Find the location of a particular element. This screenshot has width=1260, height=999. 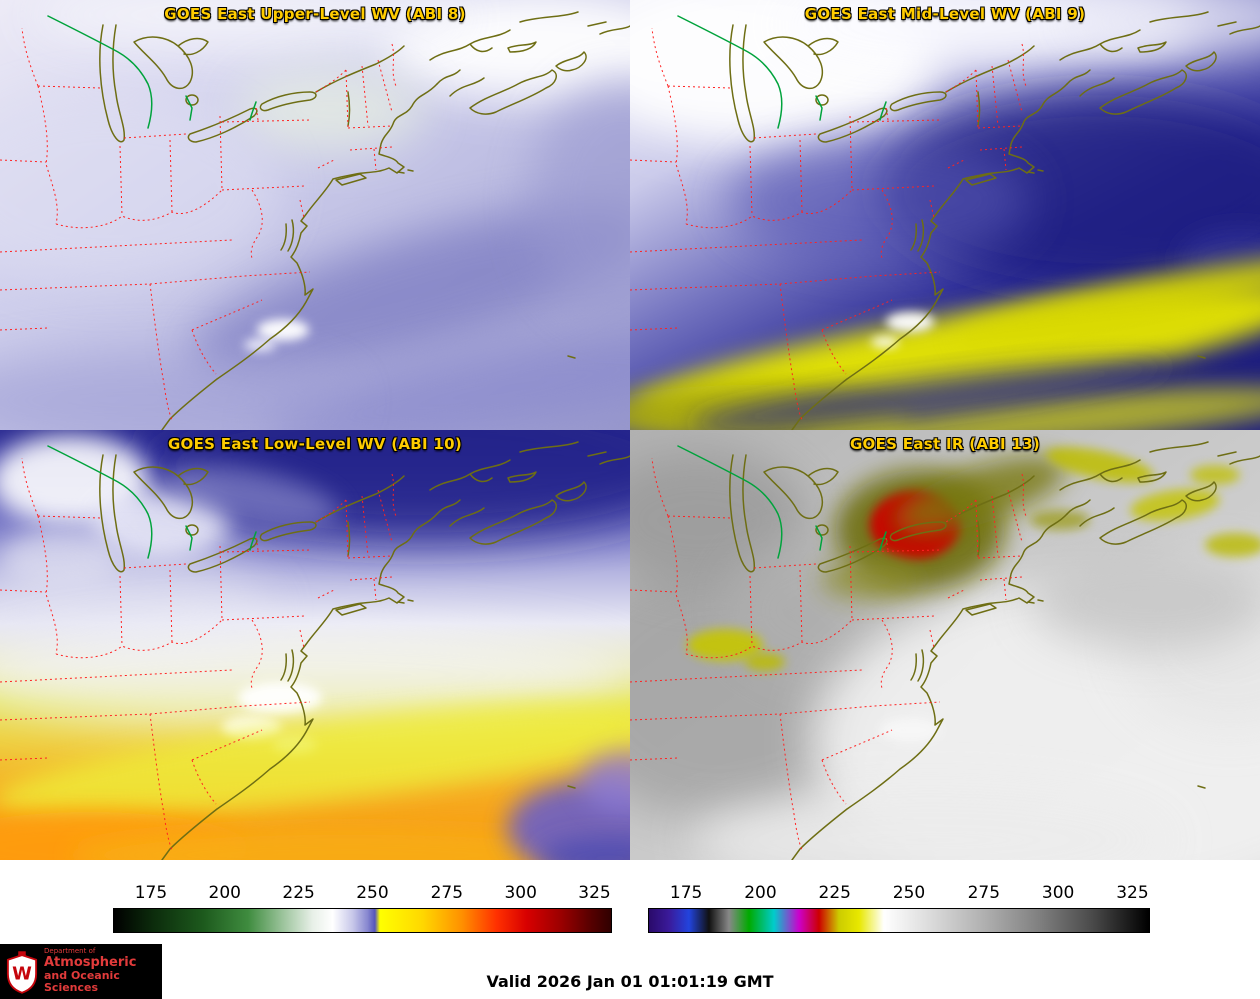

wv-colorbar-group: 175 200 225 250 275 300 325 is located at coordinates (362, 906).